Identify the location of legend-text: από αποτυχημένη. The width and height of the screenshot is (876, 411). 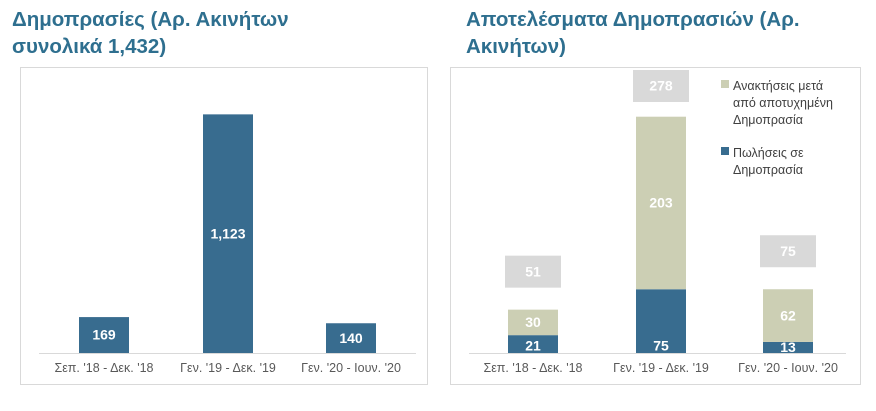
(783, 103).